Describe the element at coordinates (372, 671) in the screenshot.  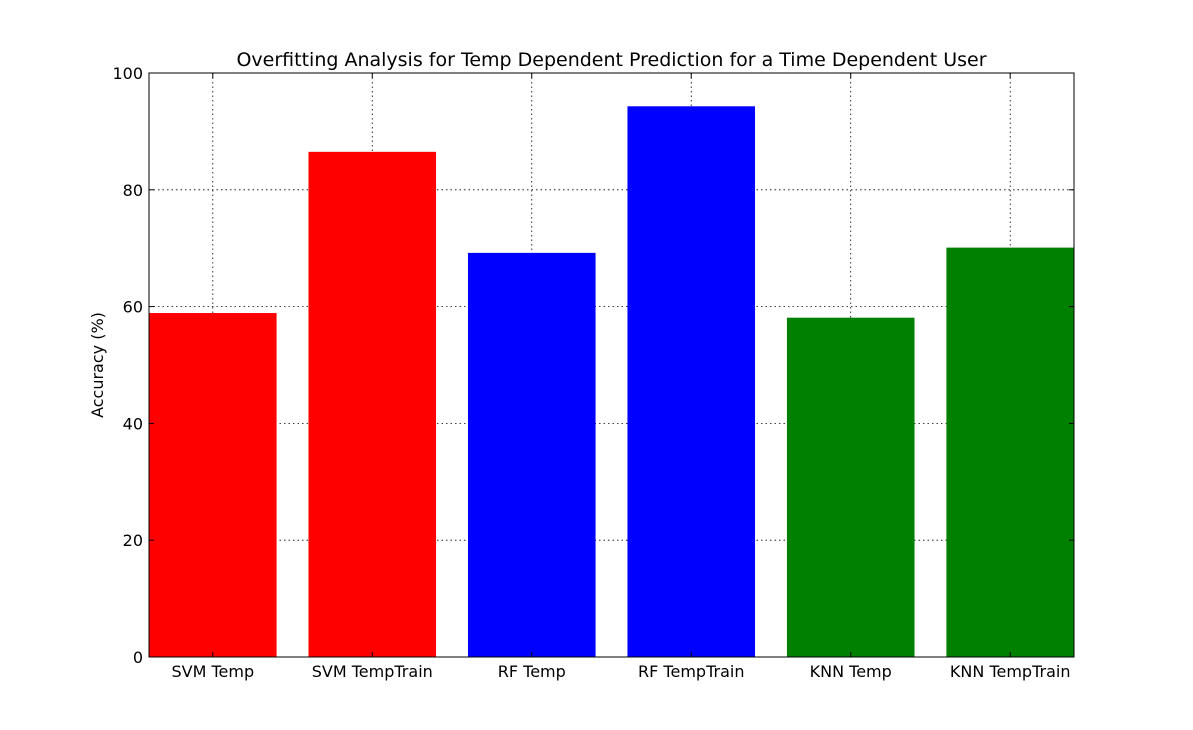
I see `x-tick-label-1: SVM TempTrain` at that location.